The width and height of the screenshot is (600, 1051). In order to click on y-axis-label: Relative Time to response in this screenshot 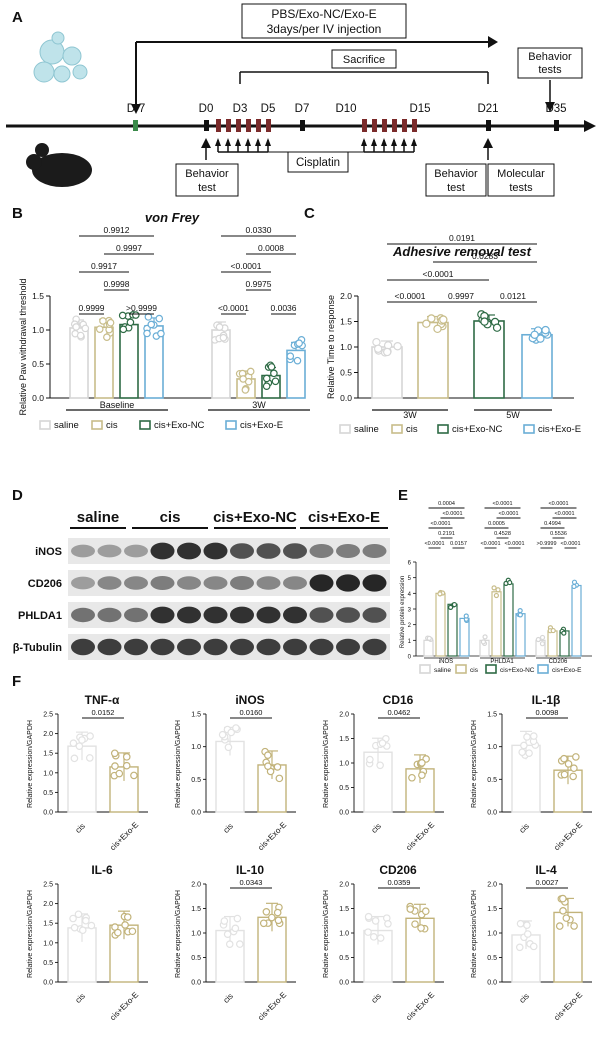, I will do `click(331, 347)`.